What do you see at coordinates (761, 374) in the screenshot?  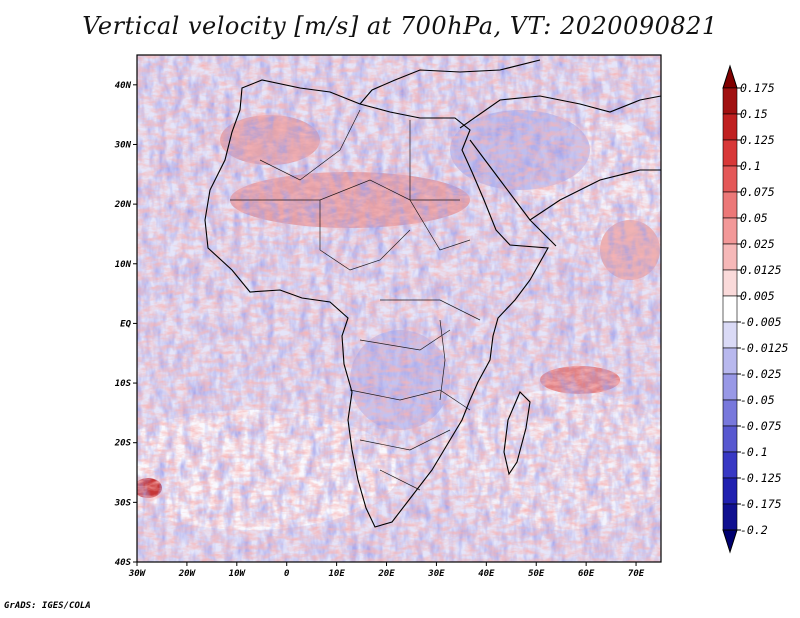 I see `colorbar-label: -0.025` at bounding box center [761, 374].